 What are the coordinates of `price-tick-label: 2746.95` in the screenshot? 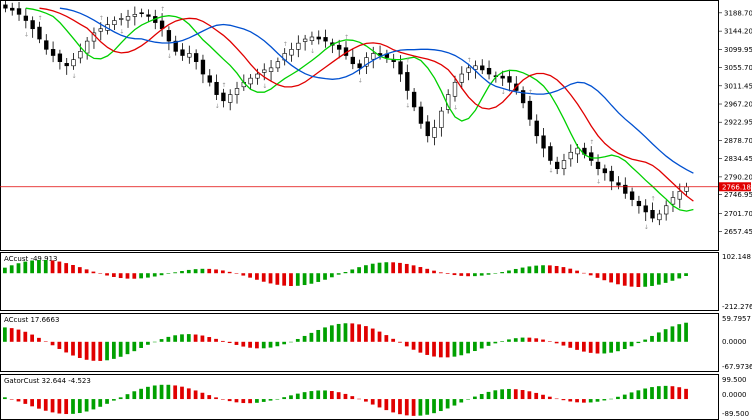 It's located at (738, 195).